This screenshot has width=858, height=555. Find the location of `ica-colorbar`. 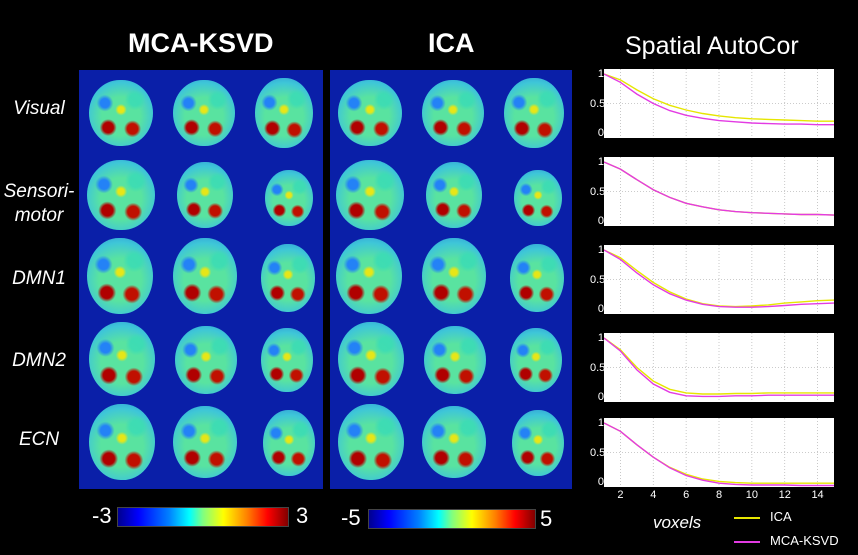

ica-colorbar is located at coordinates (452, 519).